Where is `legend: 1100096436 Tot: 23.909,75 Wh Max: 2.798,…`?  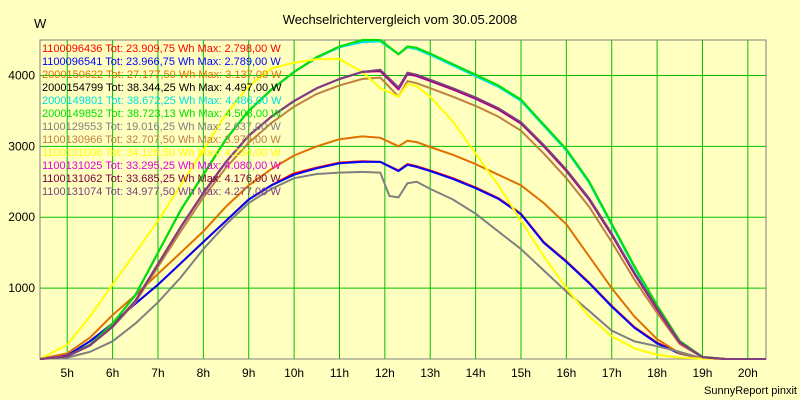 legend: 1100096436 Tot: 23.909,75 Wh Max: 2.798,… is located at coordinates (162, 120).